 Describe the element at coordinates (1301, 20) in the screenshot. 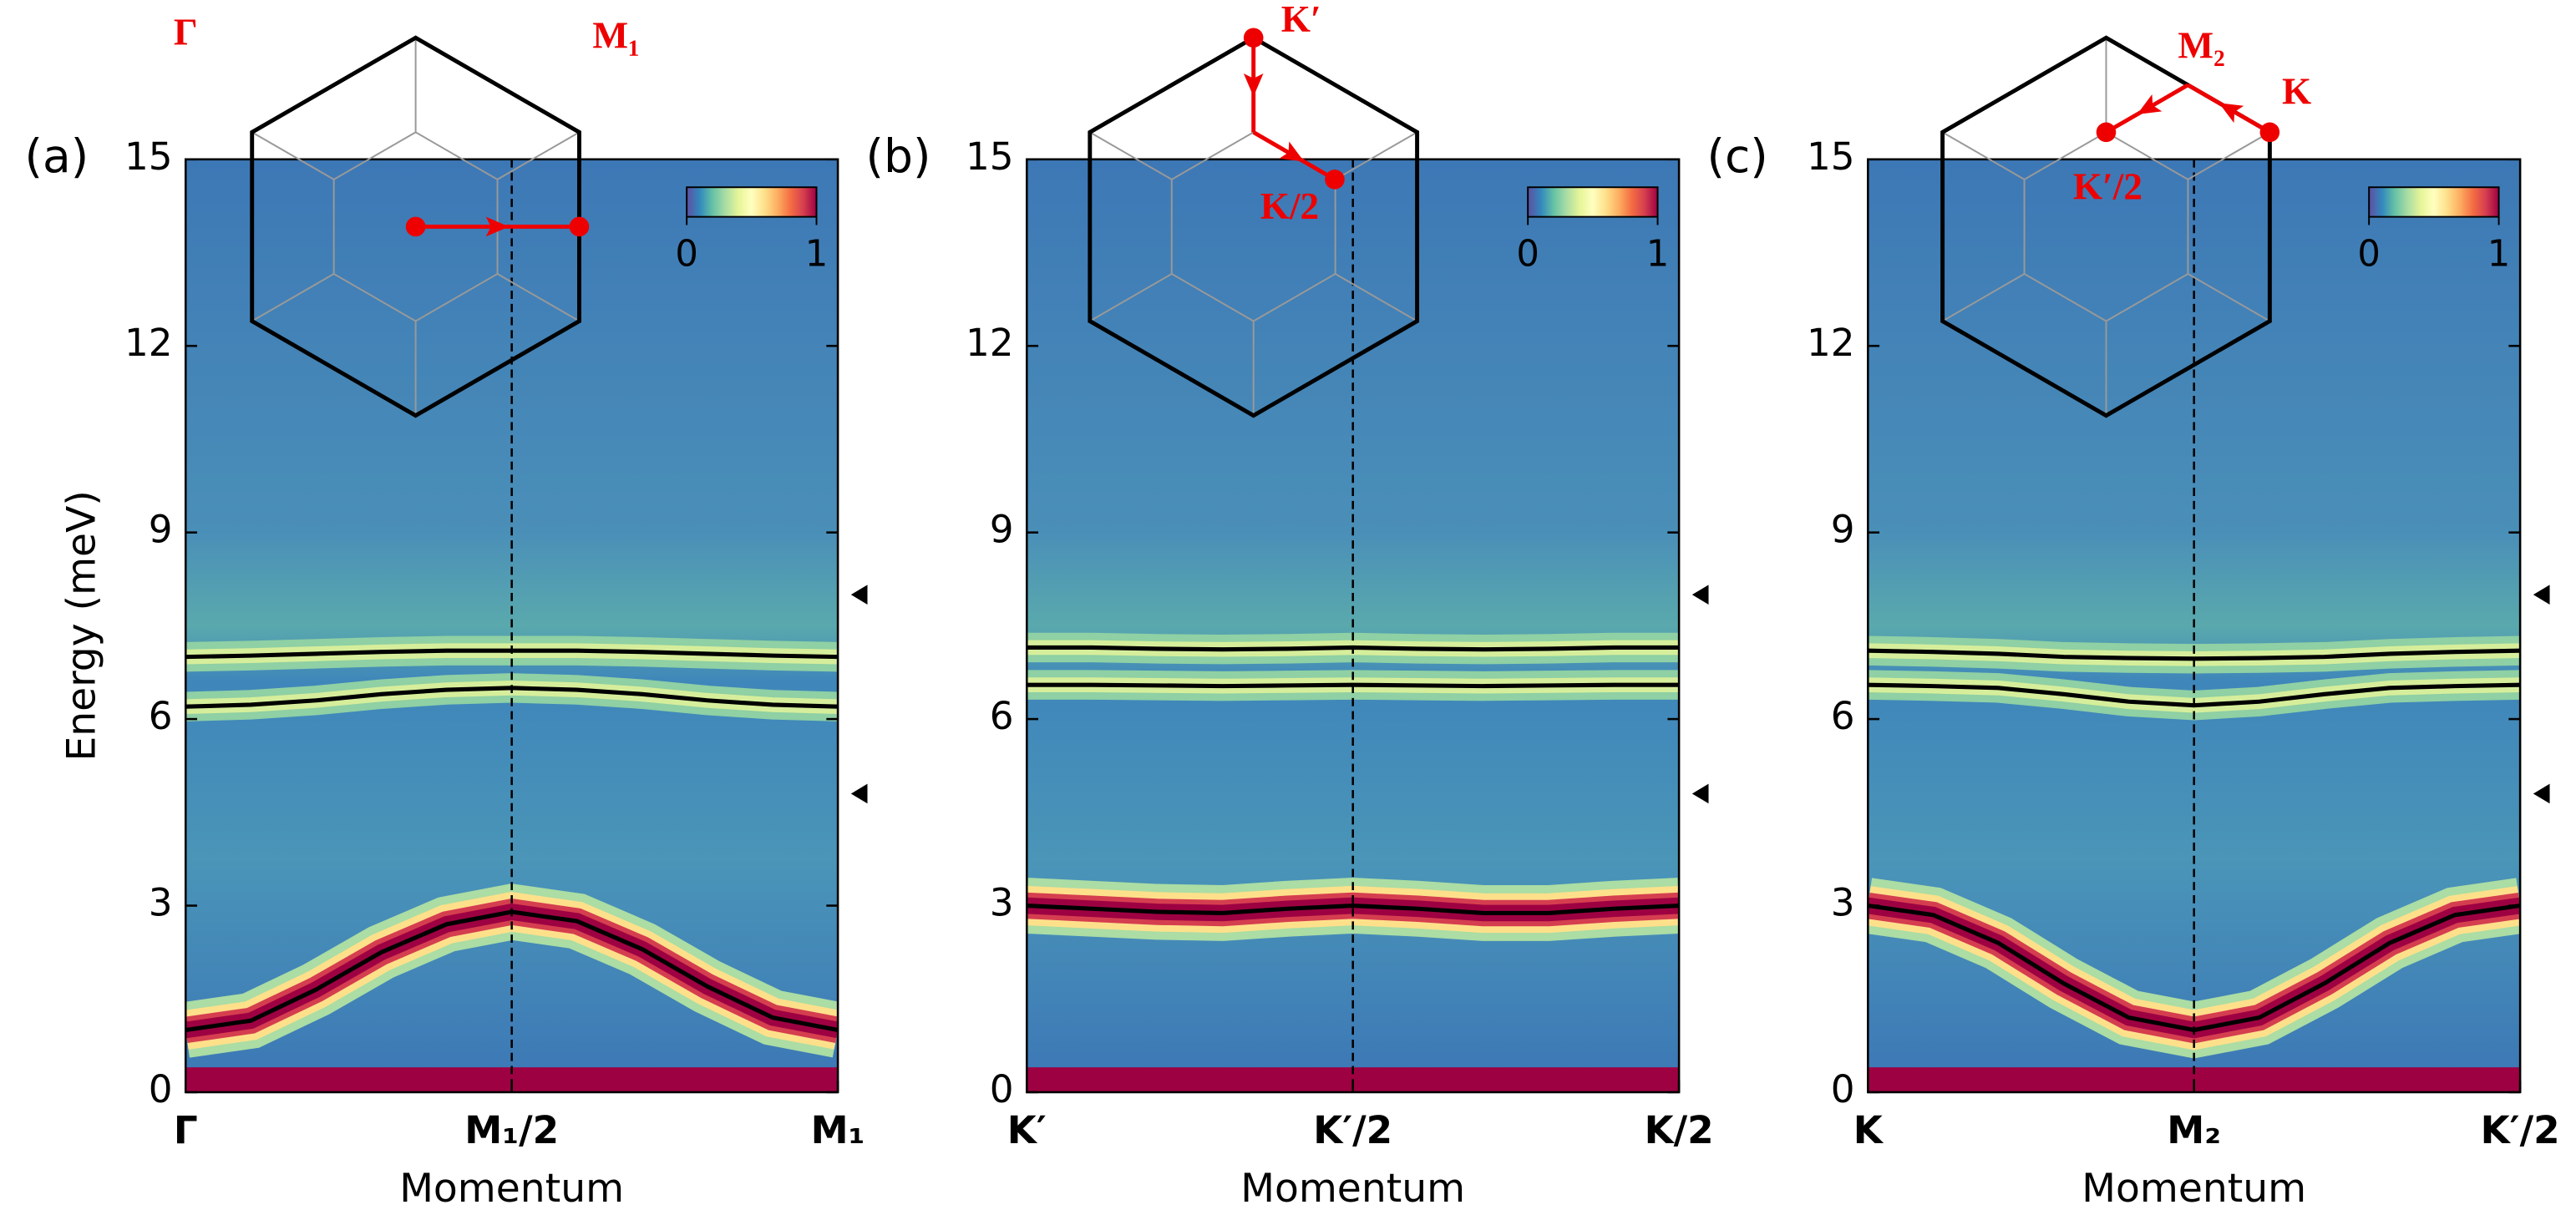

I see `inset-label: K′` at that location.